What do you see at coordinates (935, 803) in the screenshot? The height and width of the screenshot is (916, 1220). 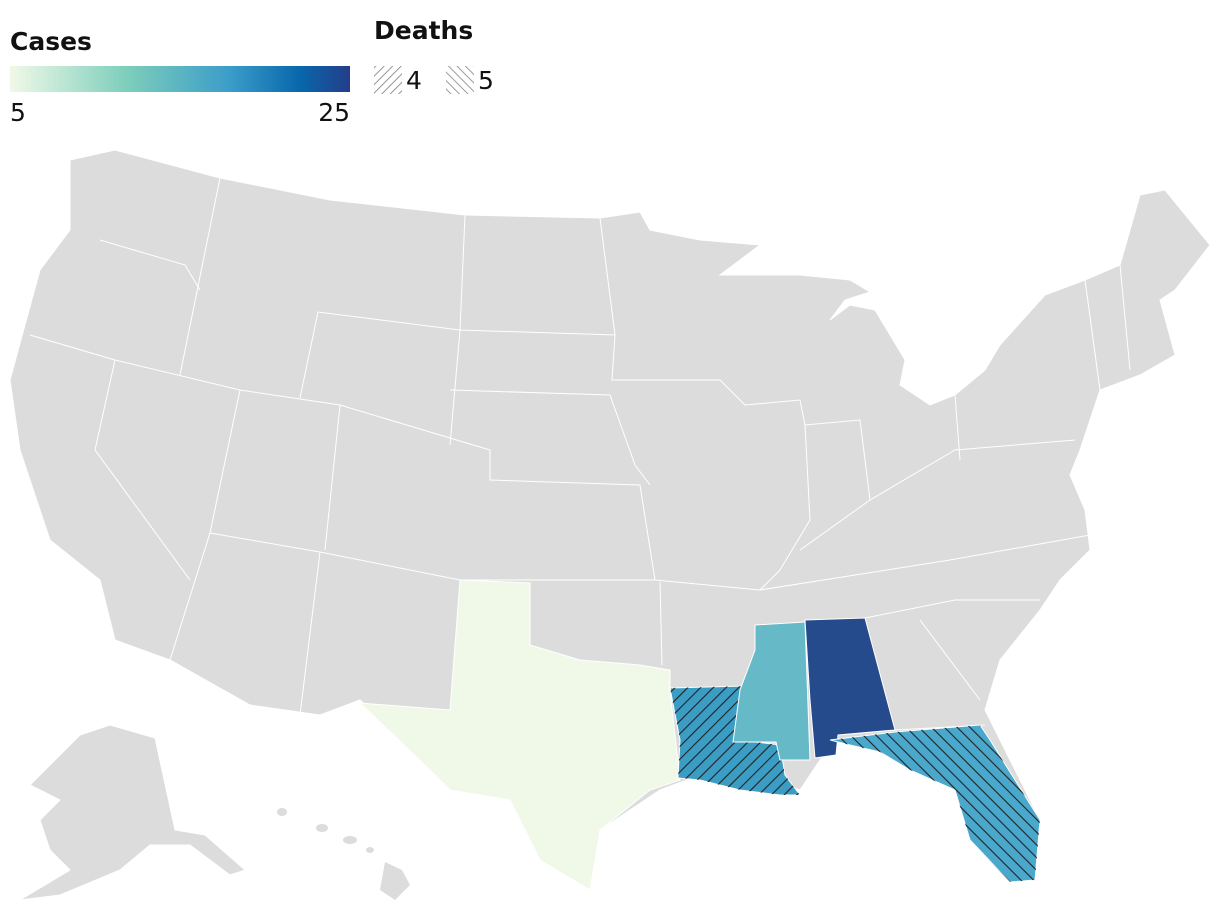 I see `florida-hatch` at bounding box center [935, 803].